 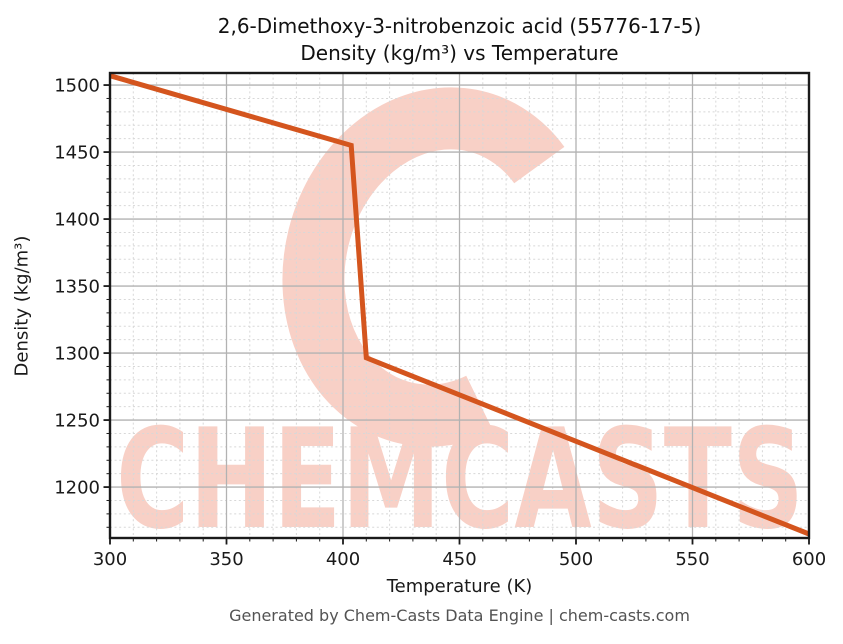 What do you see at coordinates (459, 586) in the screenshot?
I see `x-axis-label: Temperature (K)` at bounding box center [459, 586].